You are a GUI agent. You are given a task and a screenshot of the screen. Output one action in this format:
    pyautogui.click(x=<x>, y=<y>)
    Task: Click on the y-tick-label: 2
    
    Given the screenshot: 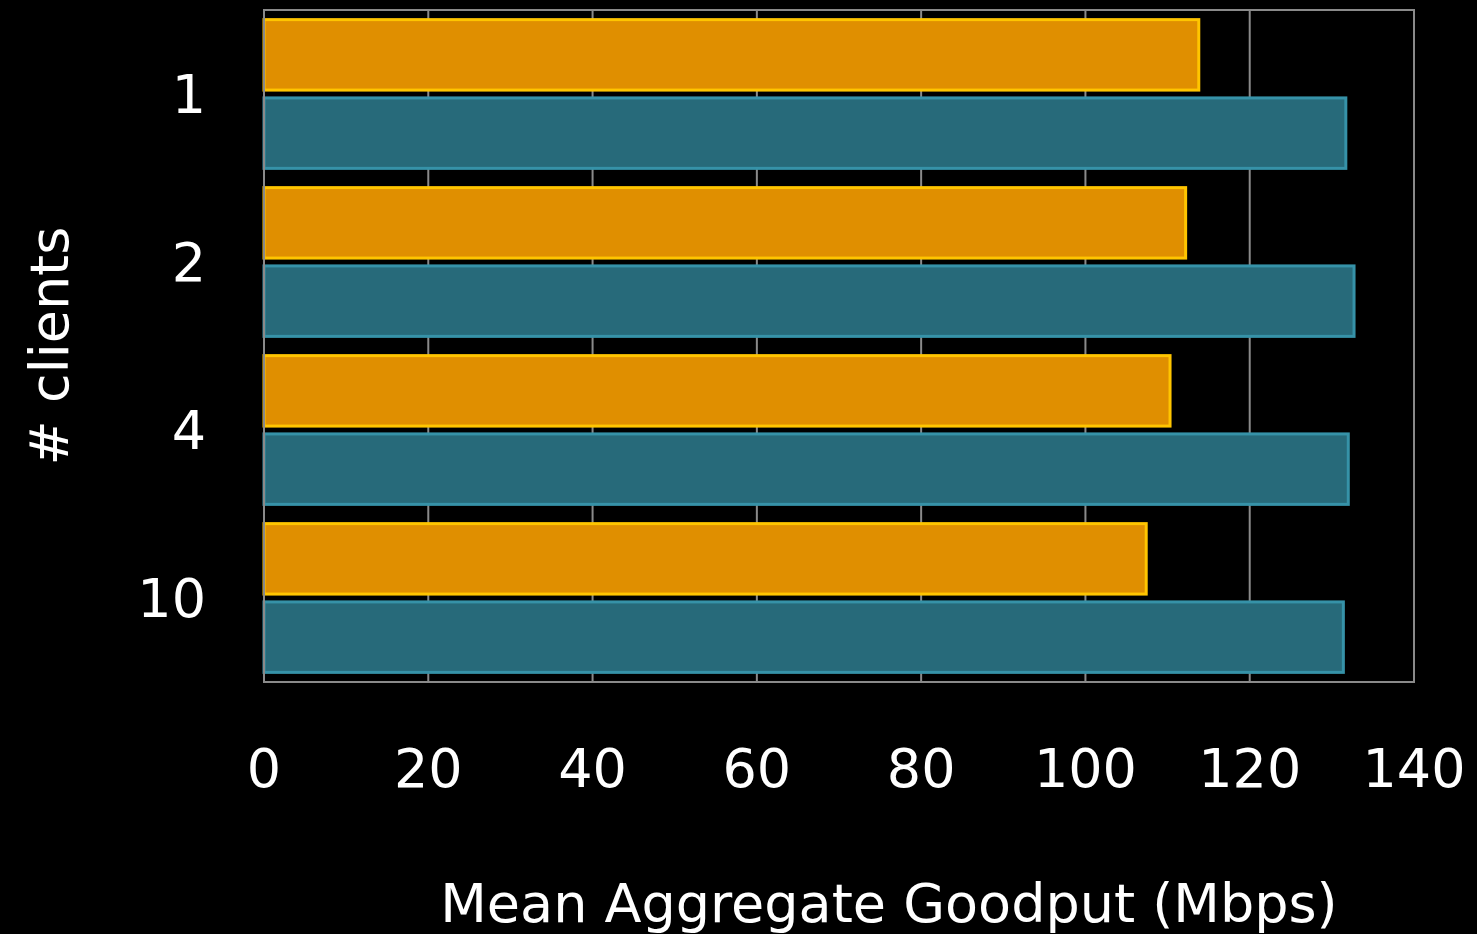 What is the action you would take?
    pyautogui.click(x=188, y=262)
    